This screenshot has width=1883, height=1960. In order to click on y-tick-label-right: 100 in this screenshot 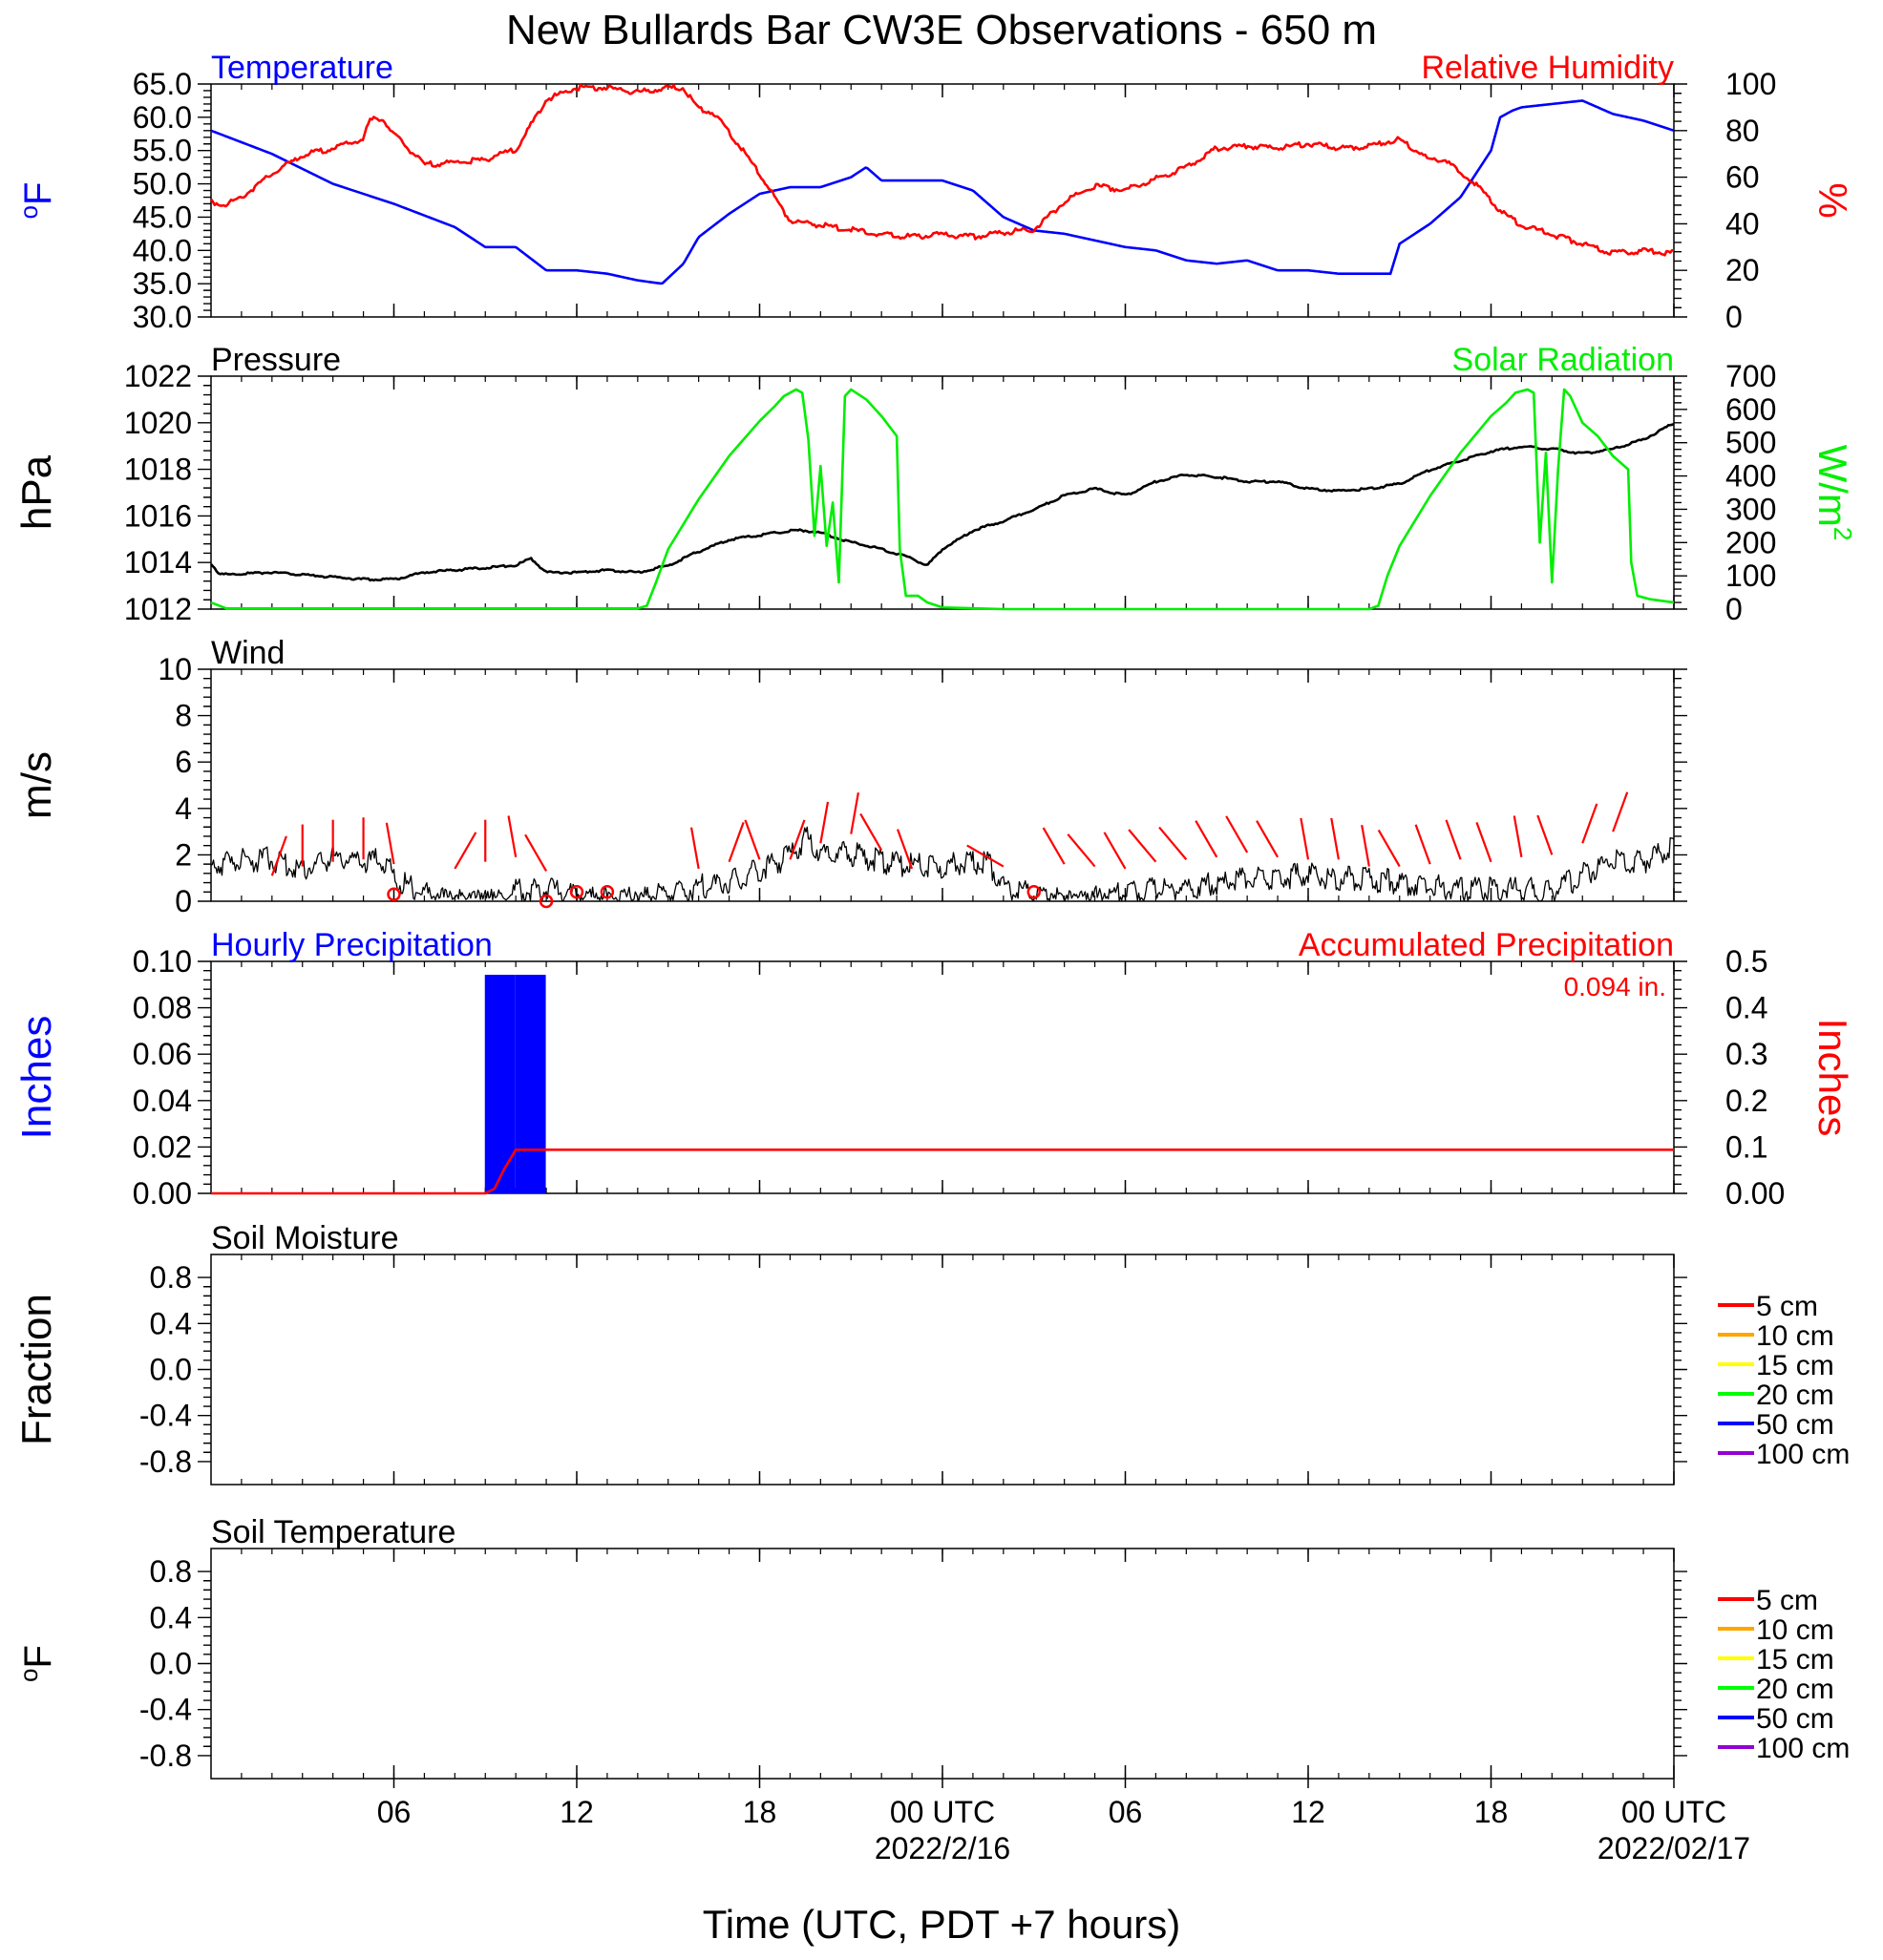, I will do `click(1750, 84)`.